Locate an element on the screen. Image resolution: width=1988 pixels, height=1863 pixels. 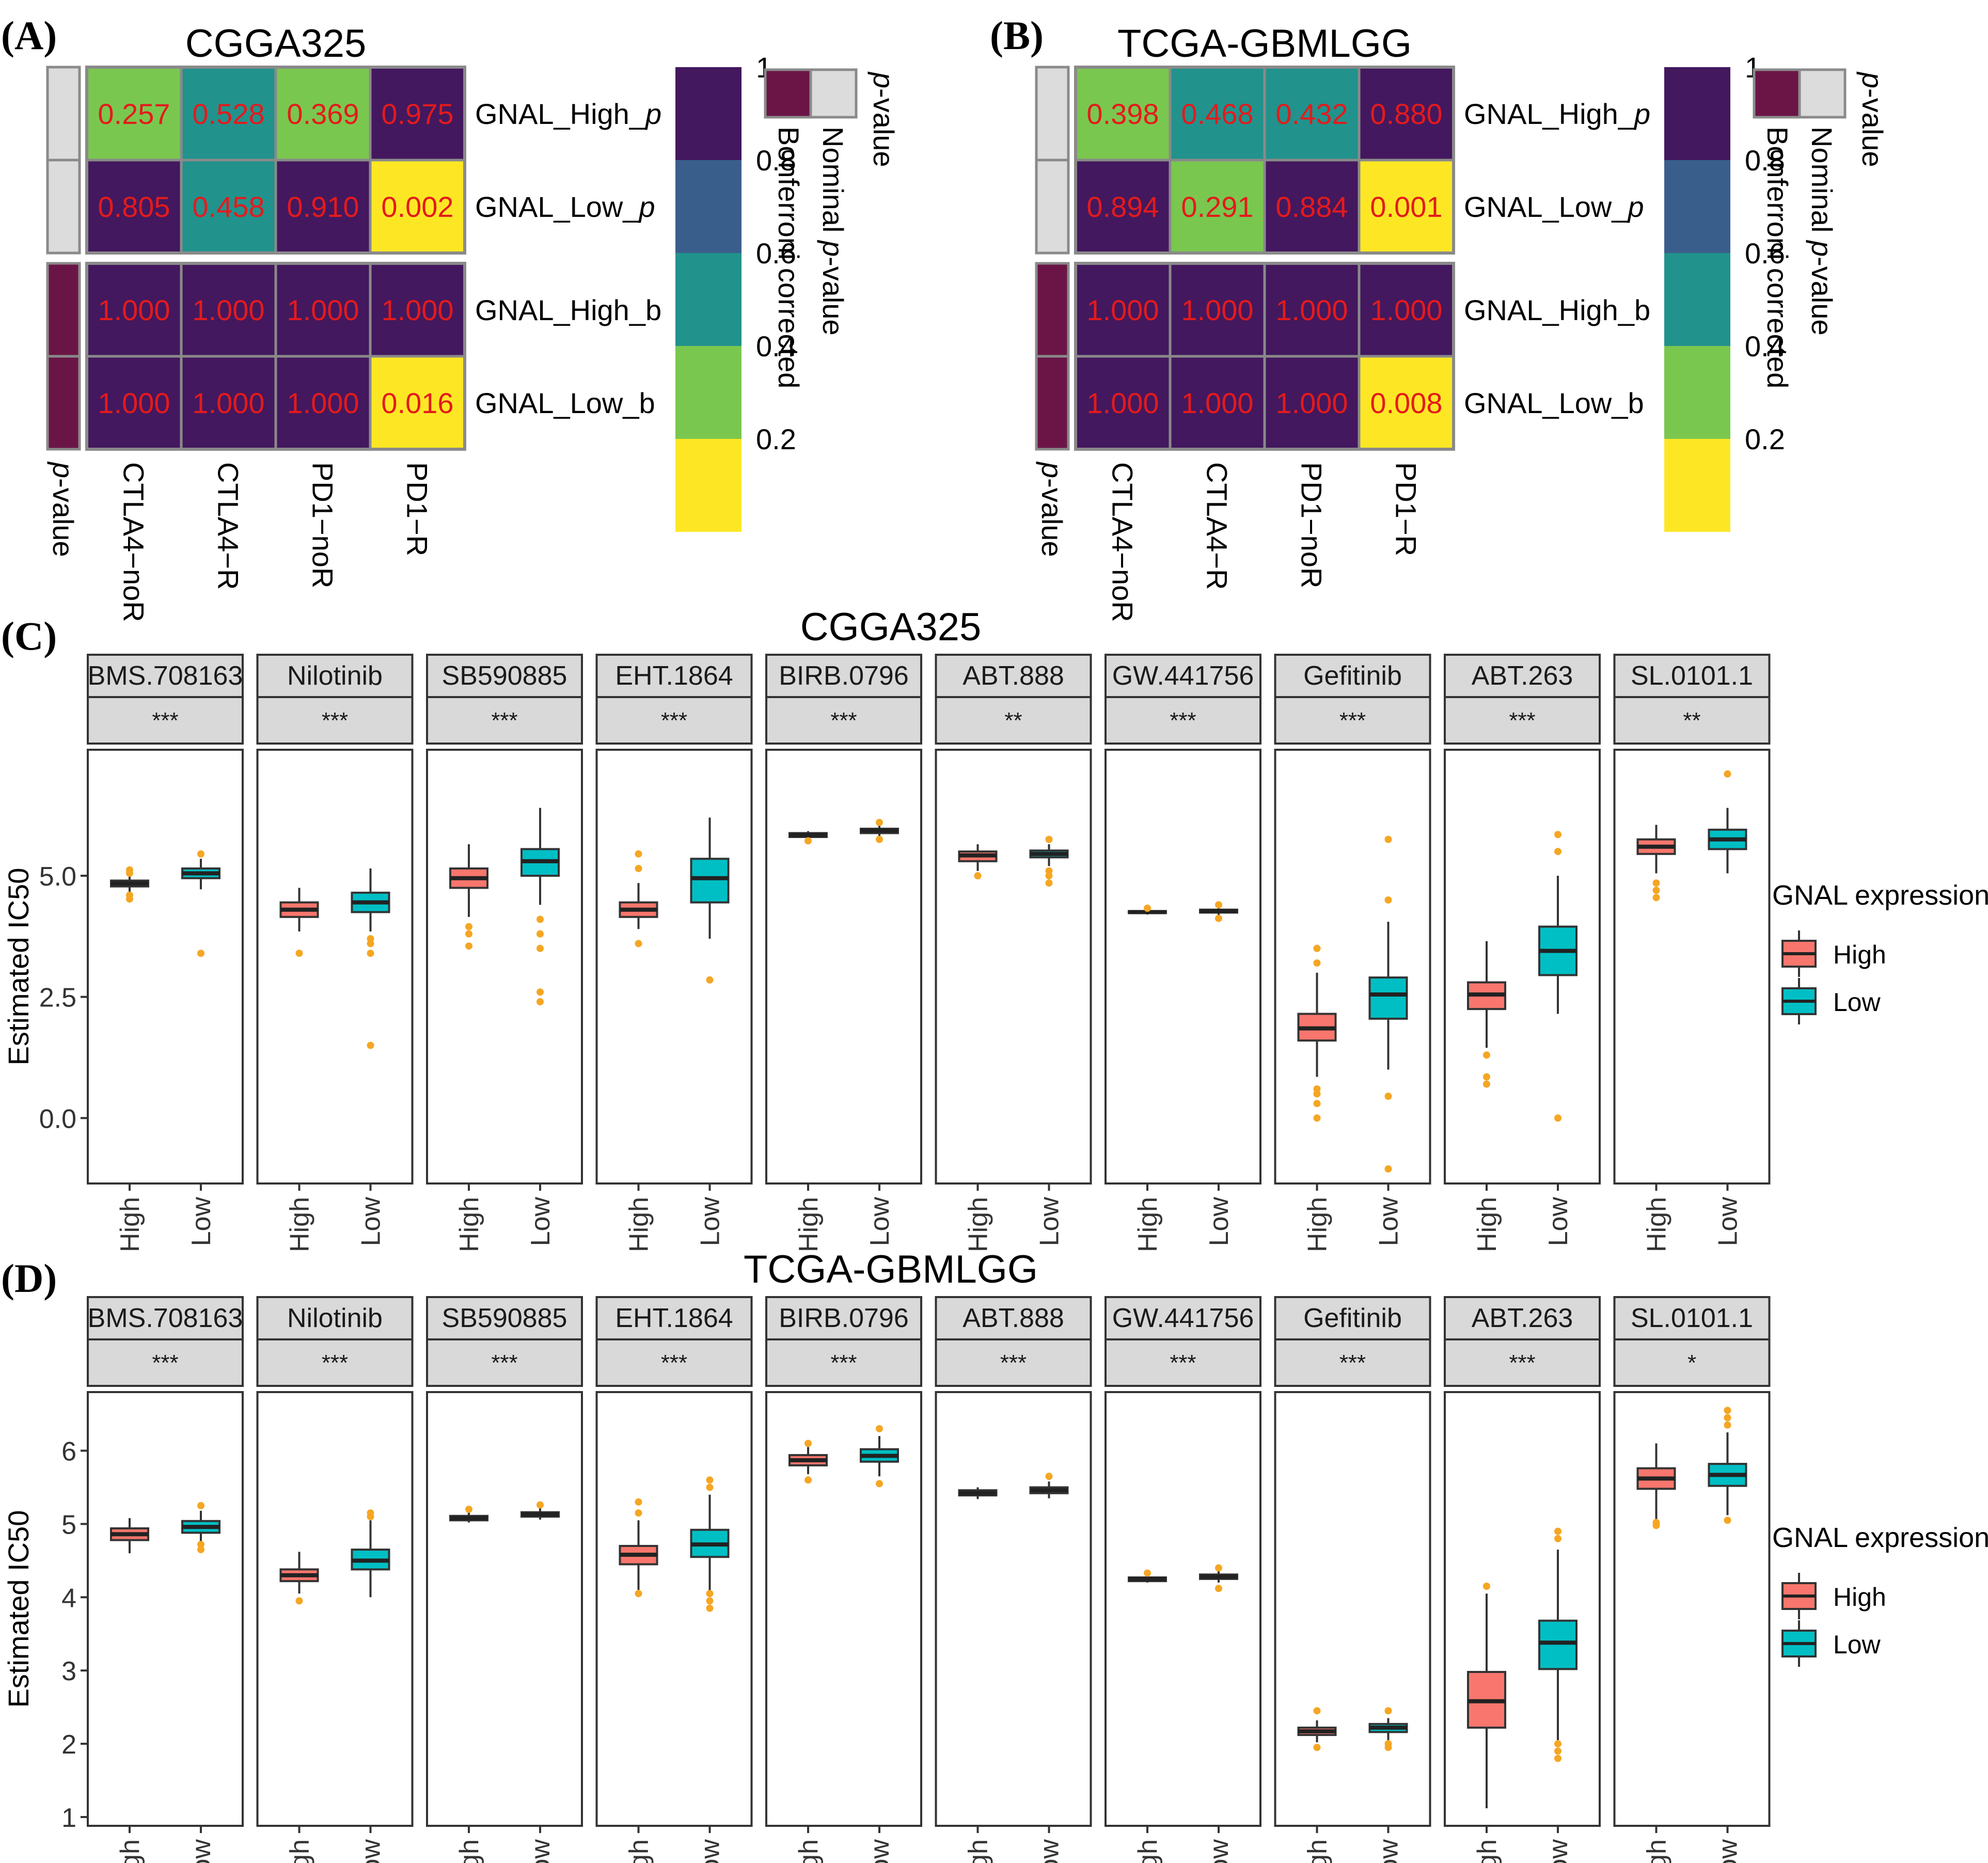
column-label: CTLA4−R is located at coordinates (1218, 526).